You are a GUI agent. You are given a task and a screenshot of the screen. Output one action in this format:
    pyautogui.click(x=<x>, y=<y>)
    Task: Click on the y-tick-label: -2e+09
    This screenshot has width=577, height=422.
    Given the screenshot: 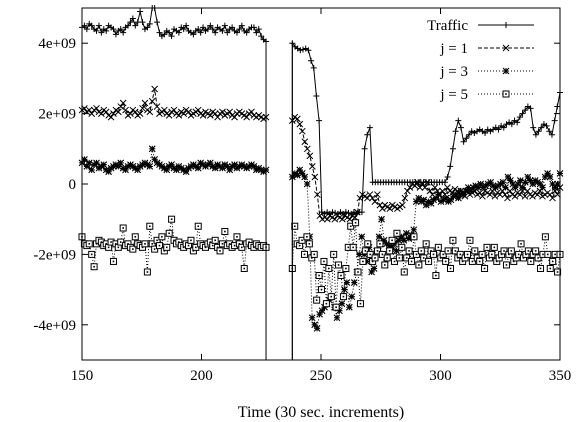 What is the action you would take?
    pyautogui.click(x=54, y=255)
    